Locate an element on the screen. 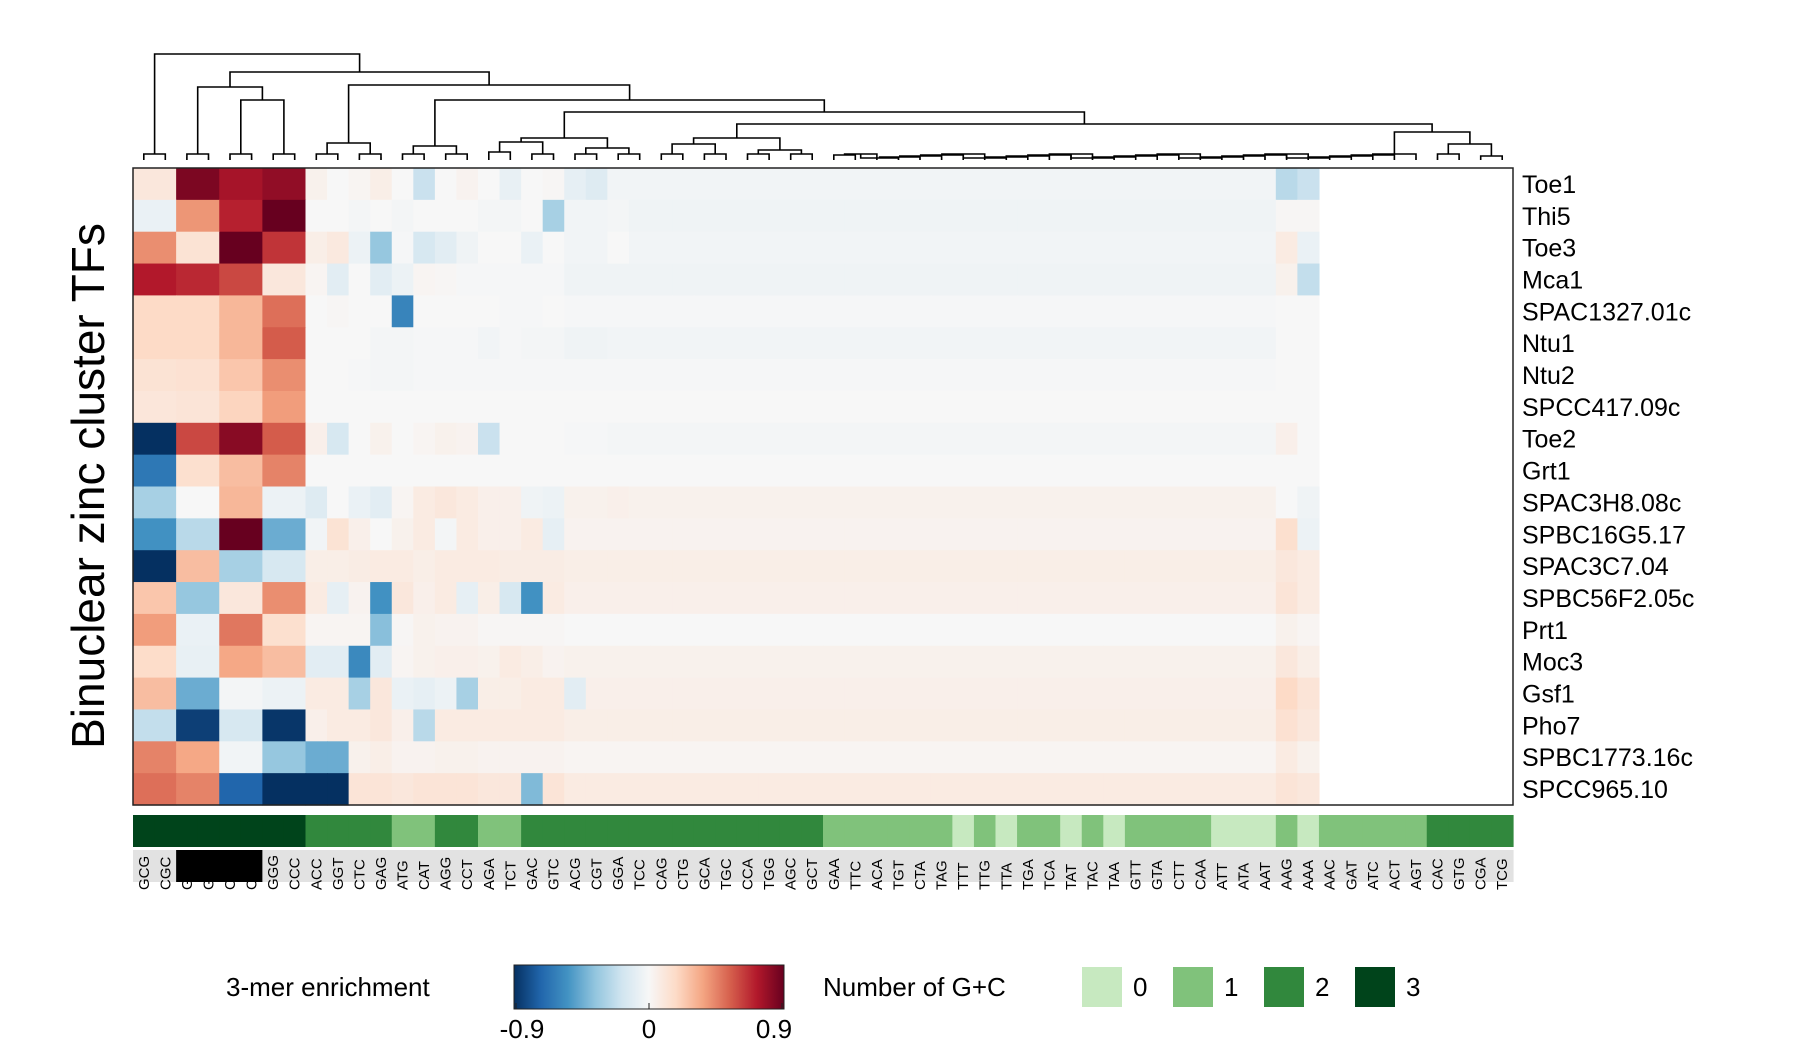 Image resolution: width=1798 pixels, height=1040 pixels. column-label: CTA is located at coordinates (920, 875).